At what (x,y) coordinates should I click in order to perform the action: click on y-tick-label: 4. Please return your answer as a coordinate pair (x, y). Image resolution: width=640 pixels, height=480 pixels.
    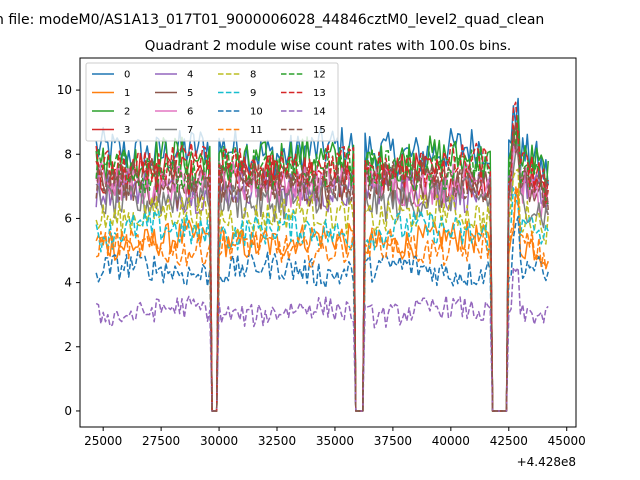
    Looking at the image, I should click on (68, 283).